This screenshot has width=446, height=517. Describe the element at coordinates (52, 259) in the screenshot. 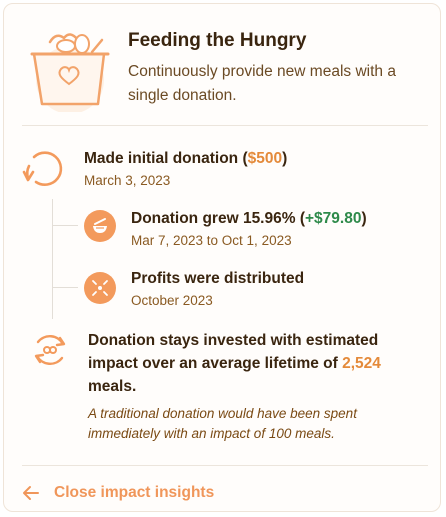

I see `timeline-connector` at that location.